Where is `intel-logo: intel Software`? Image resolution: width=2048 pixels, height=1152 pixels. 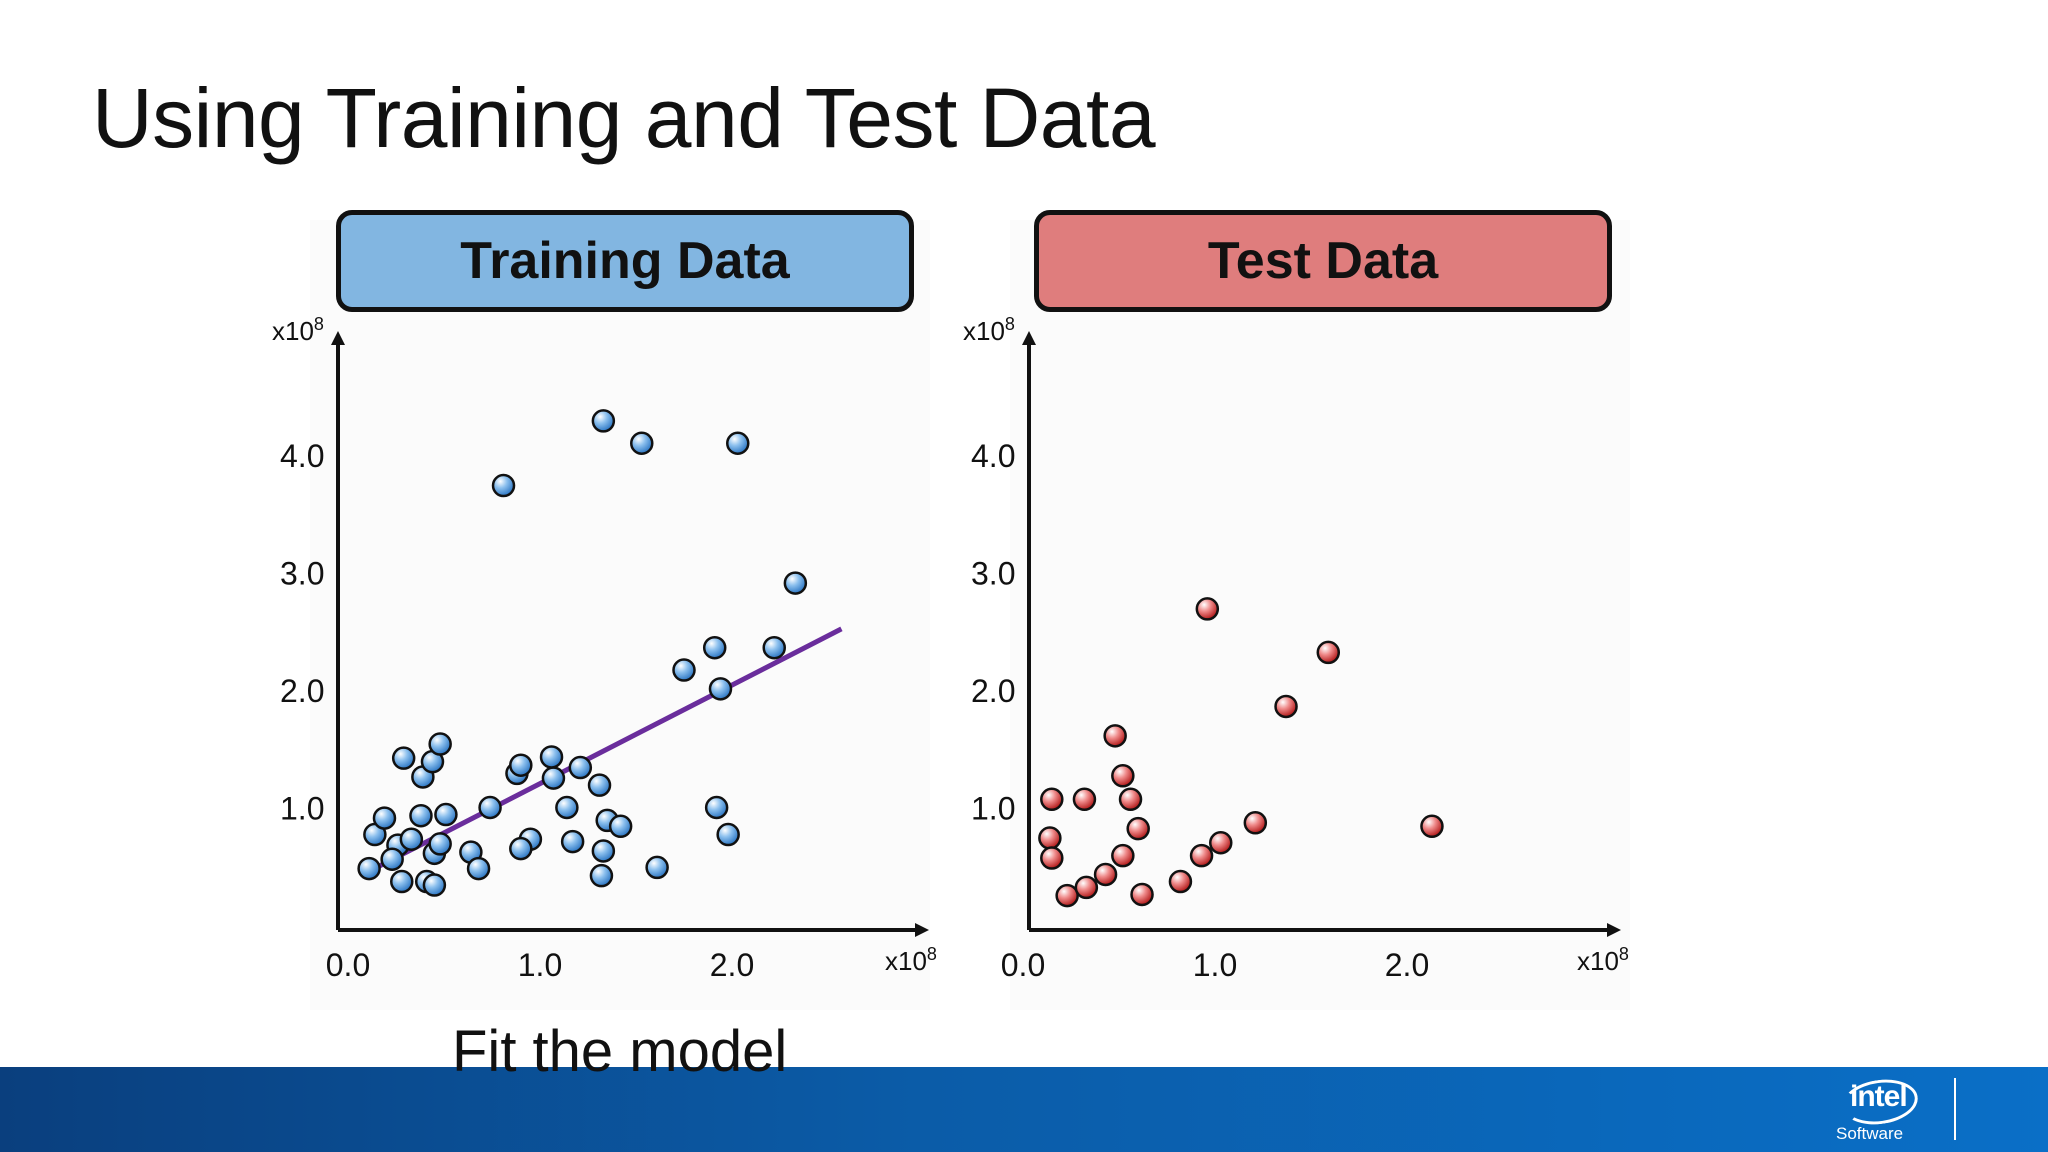 intel-logo: intel Software is located at coordinates (1883, 1110).